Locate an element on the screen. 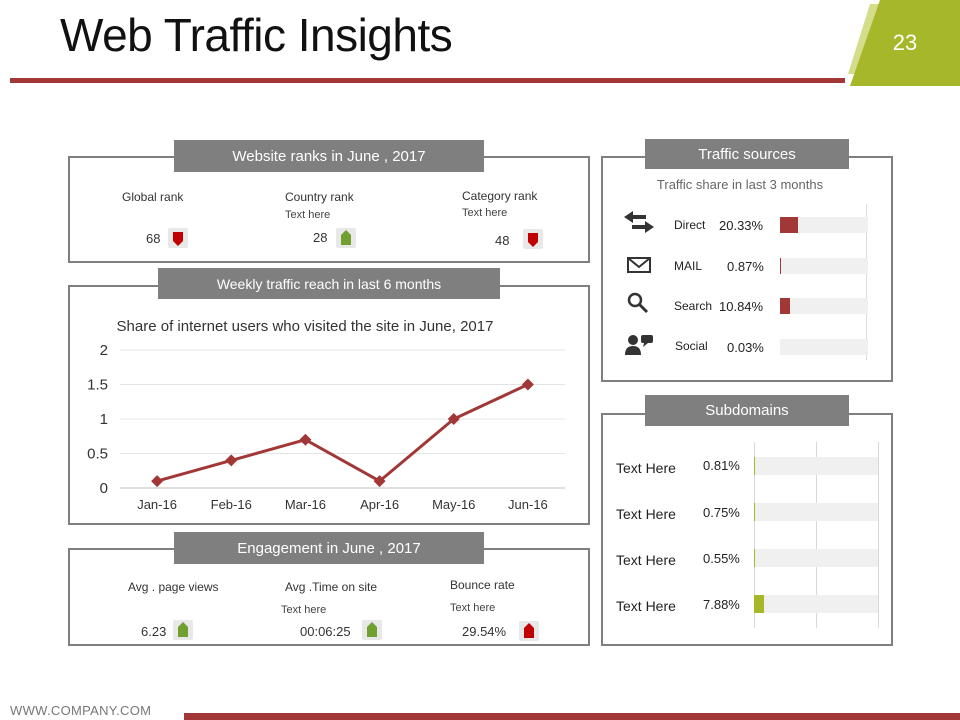  category-rank-note: Text here is located at coordinates (485, 213).